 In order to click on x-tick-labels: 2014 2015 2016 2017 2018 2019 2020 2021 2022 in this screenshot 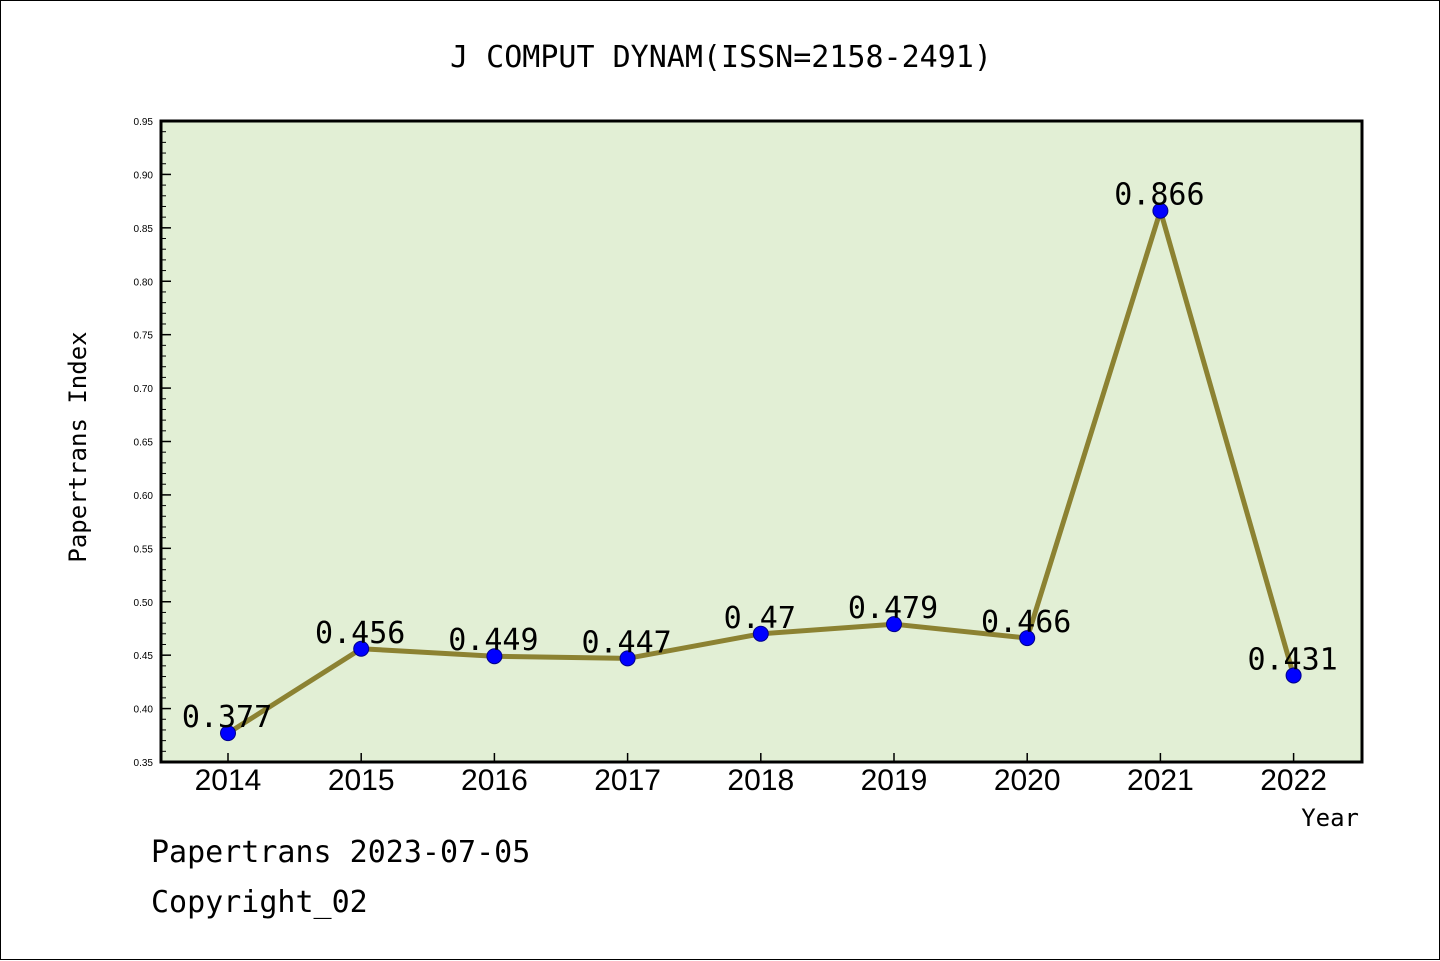, I will do `click(761, 780)`.